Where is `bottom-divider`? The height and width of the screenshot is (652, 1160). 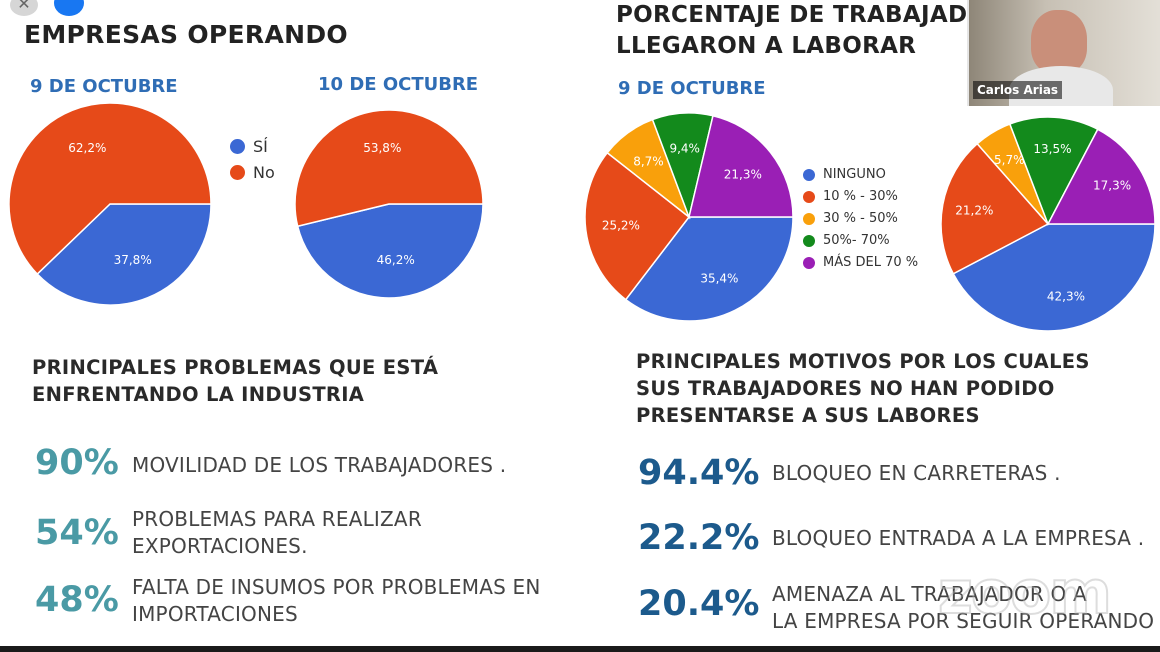 bottom-divider is located at coordinates (580, 649).